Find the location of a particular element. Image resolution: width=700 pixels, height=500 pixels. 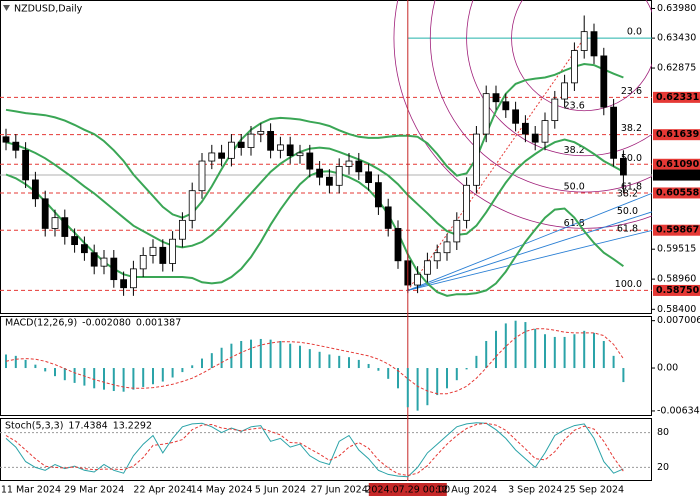

crosshair-date-box is located at coordinates (407, 489).